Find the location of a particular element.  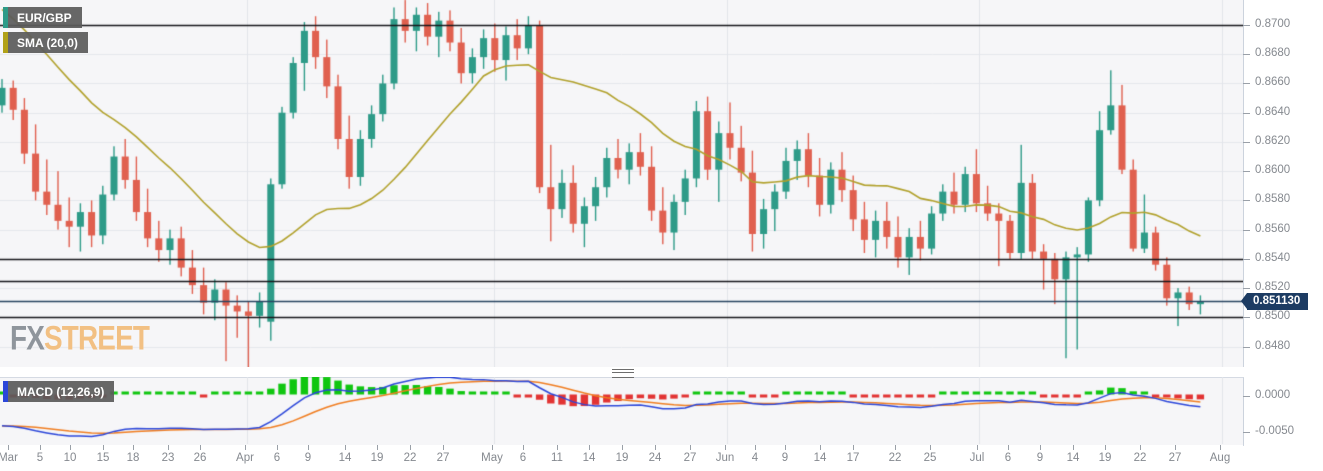

macd-tick-label: -0.0050 is located at coordinates (1275, 431).